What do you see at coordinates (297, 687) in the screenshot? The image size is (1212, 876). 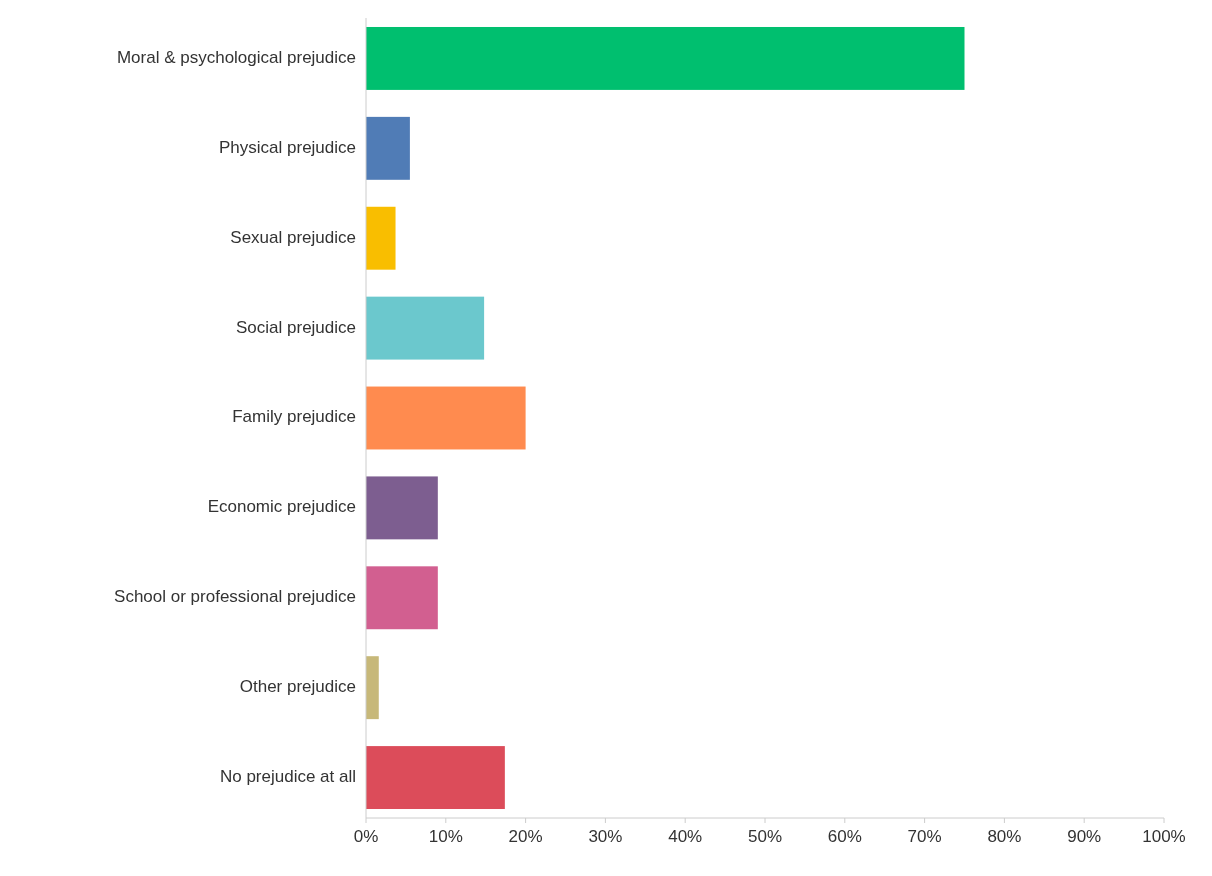 I see `y-tick-label: Other prejudice` at bounding box center [297, 687].